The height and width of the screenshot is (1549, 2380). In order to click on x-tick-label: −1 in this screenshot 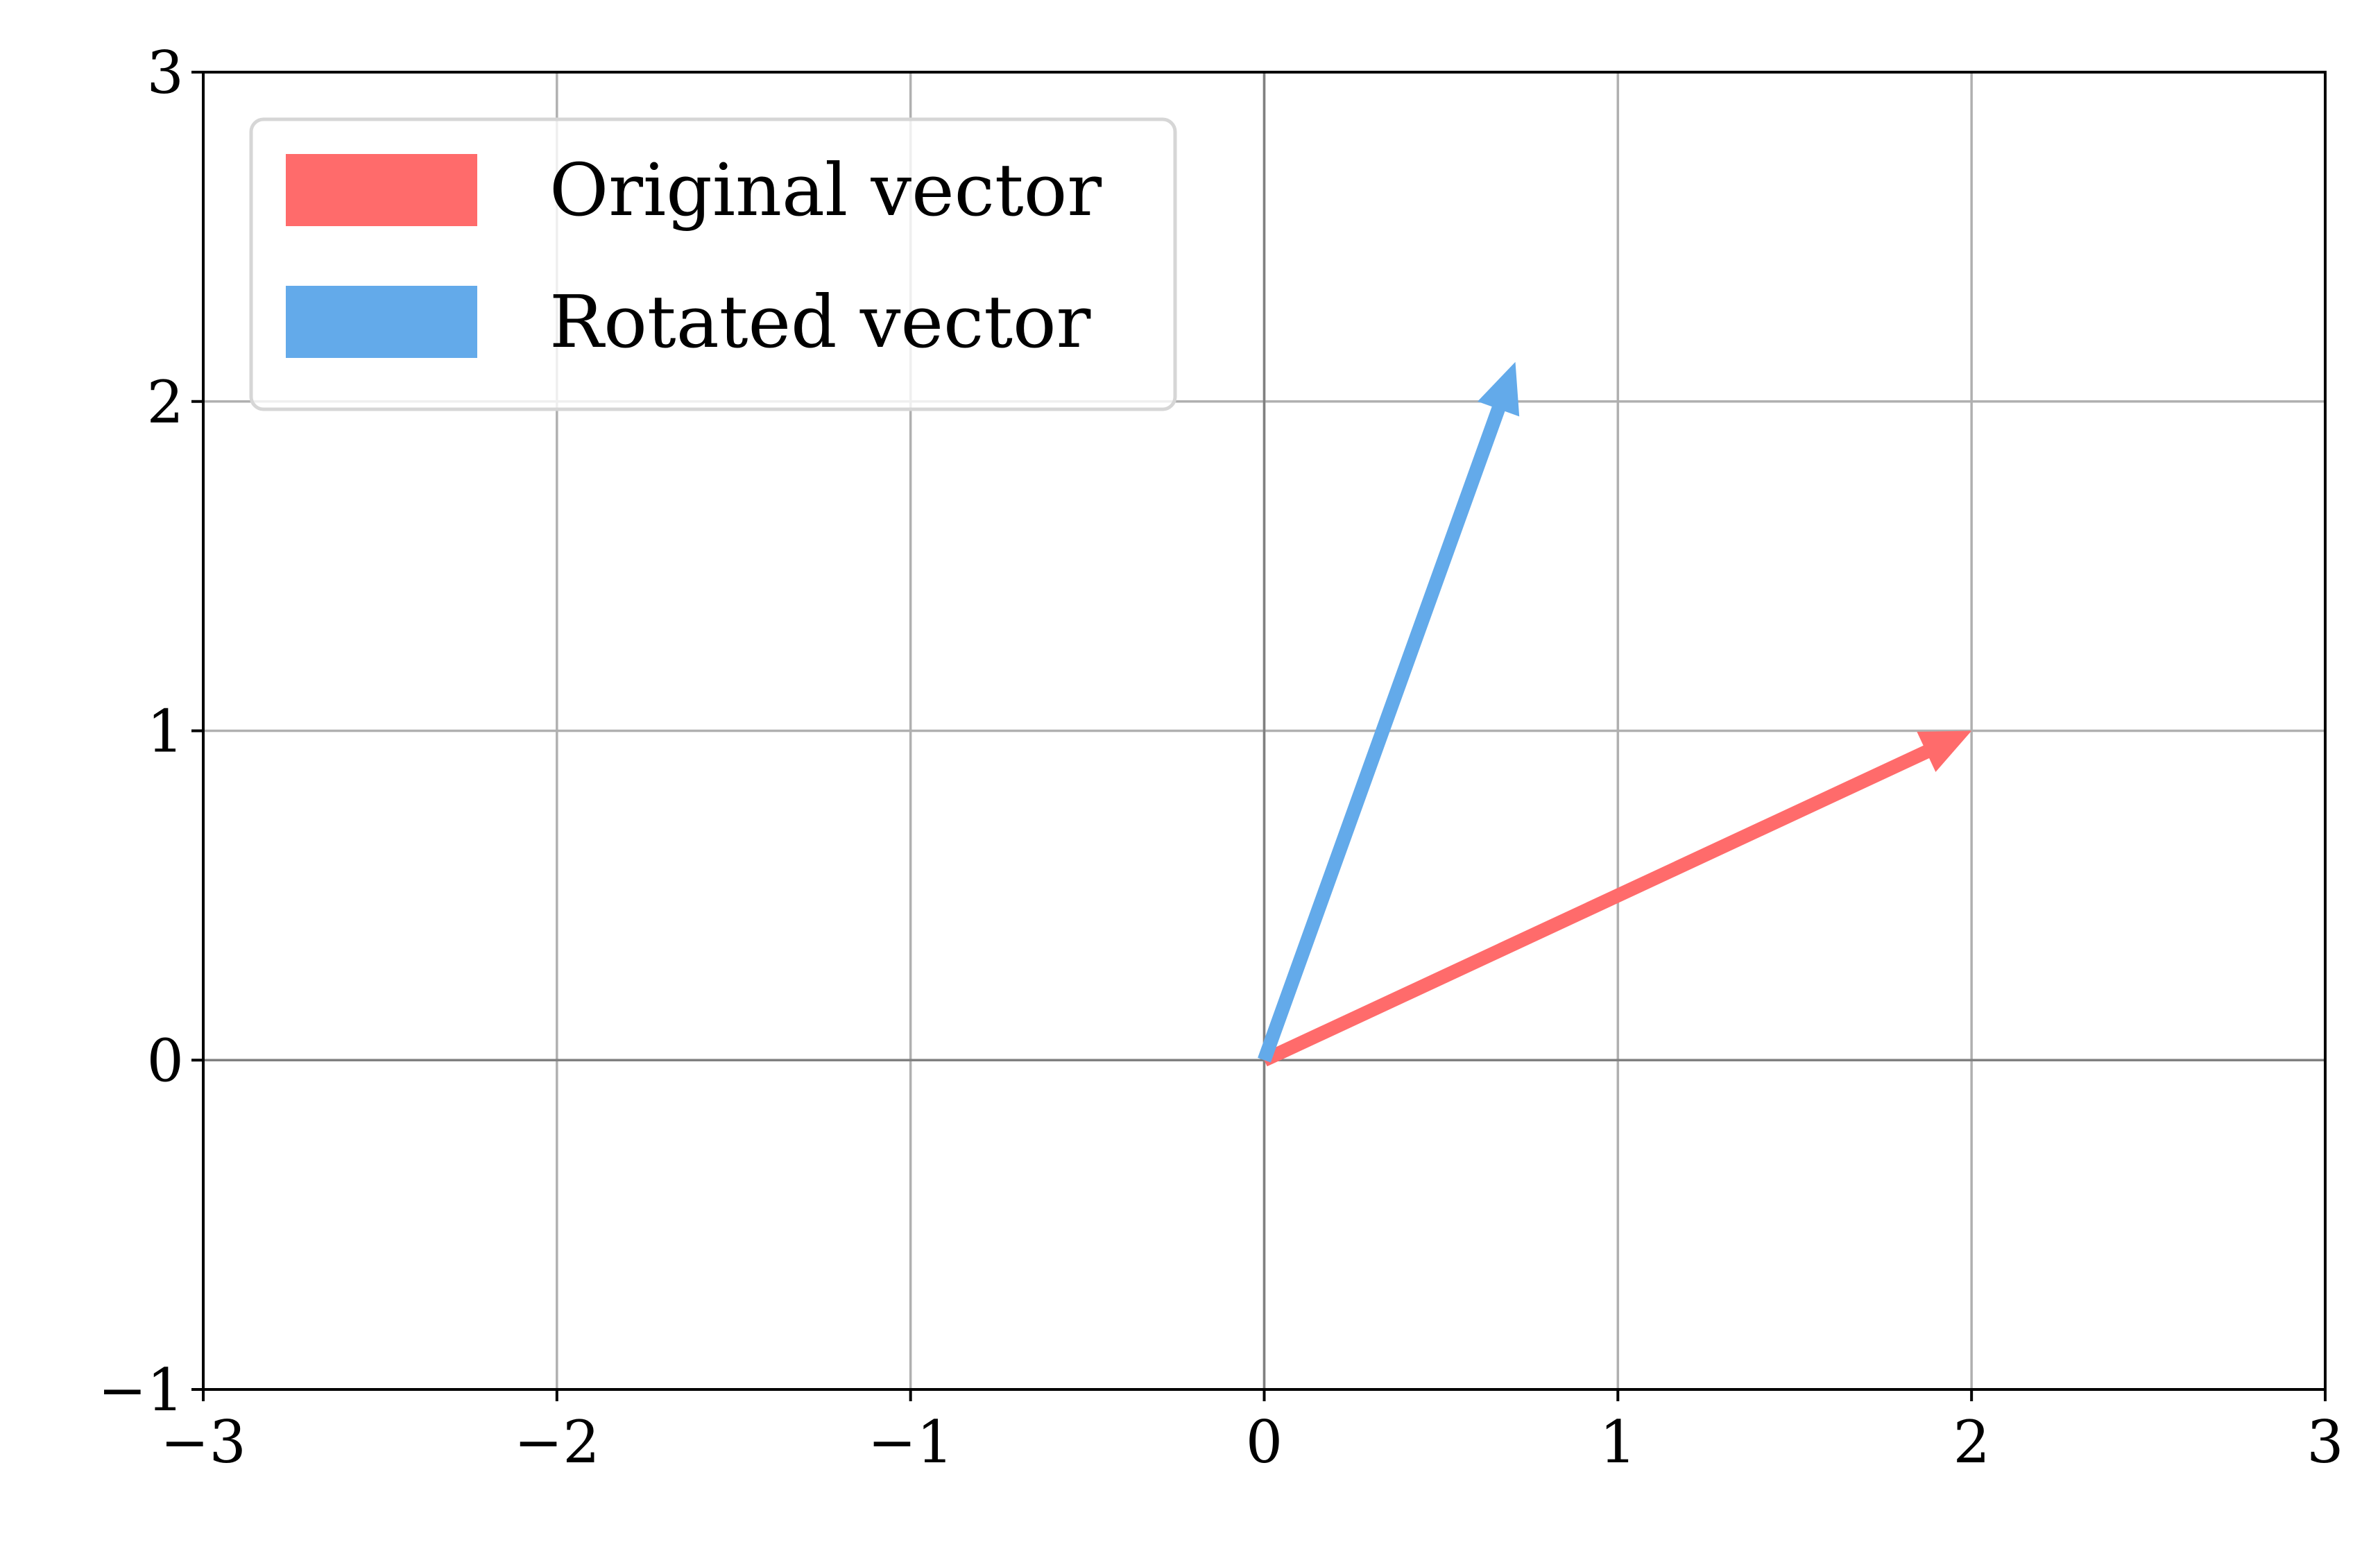, I will do `click(911, 1442)`.